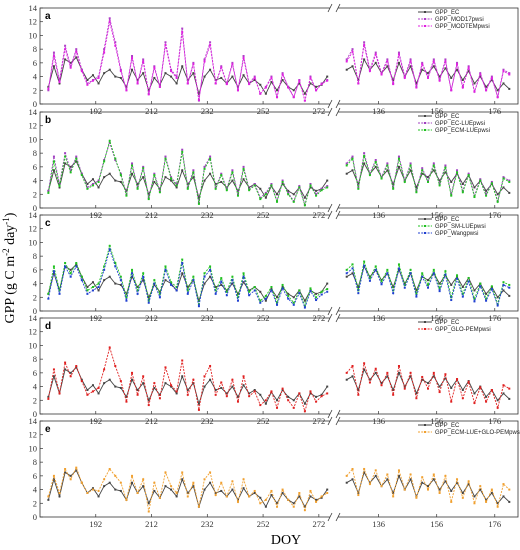  Describe the element at coordinates (35, 284) in the screenshot. I see `y-tick-label: 4` at that location.